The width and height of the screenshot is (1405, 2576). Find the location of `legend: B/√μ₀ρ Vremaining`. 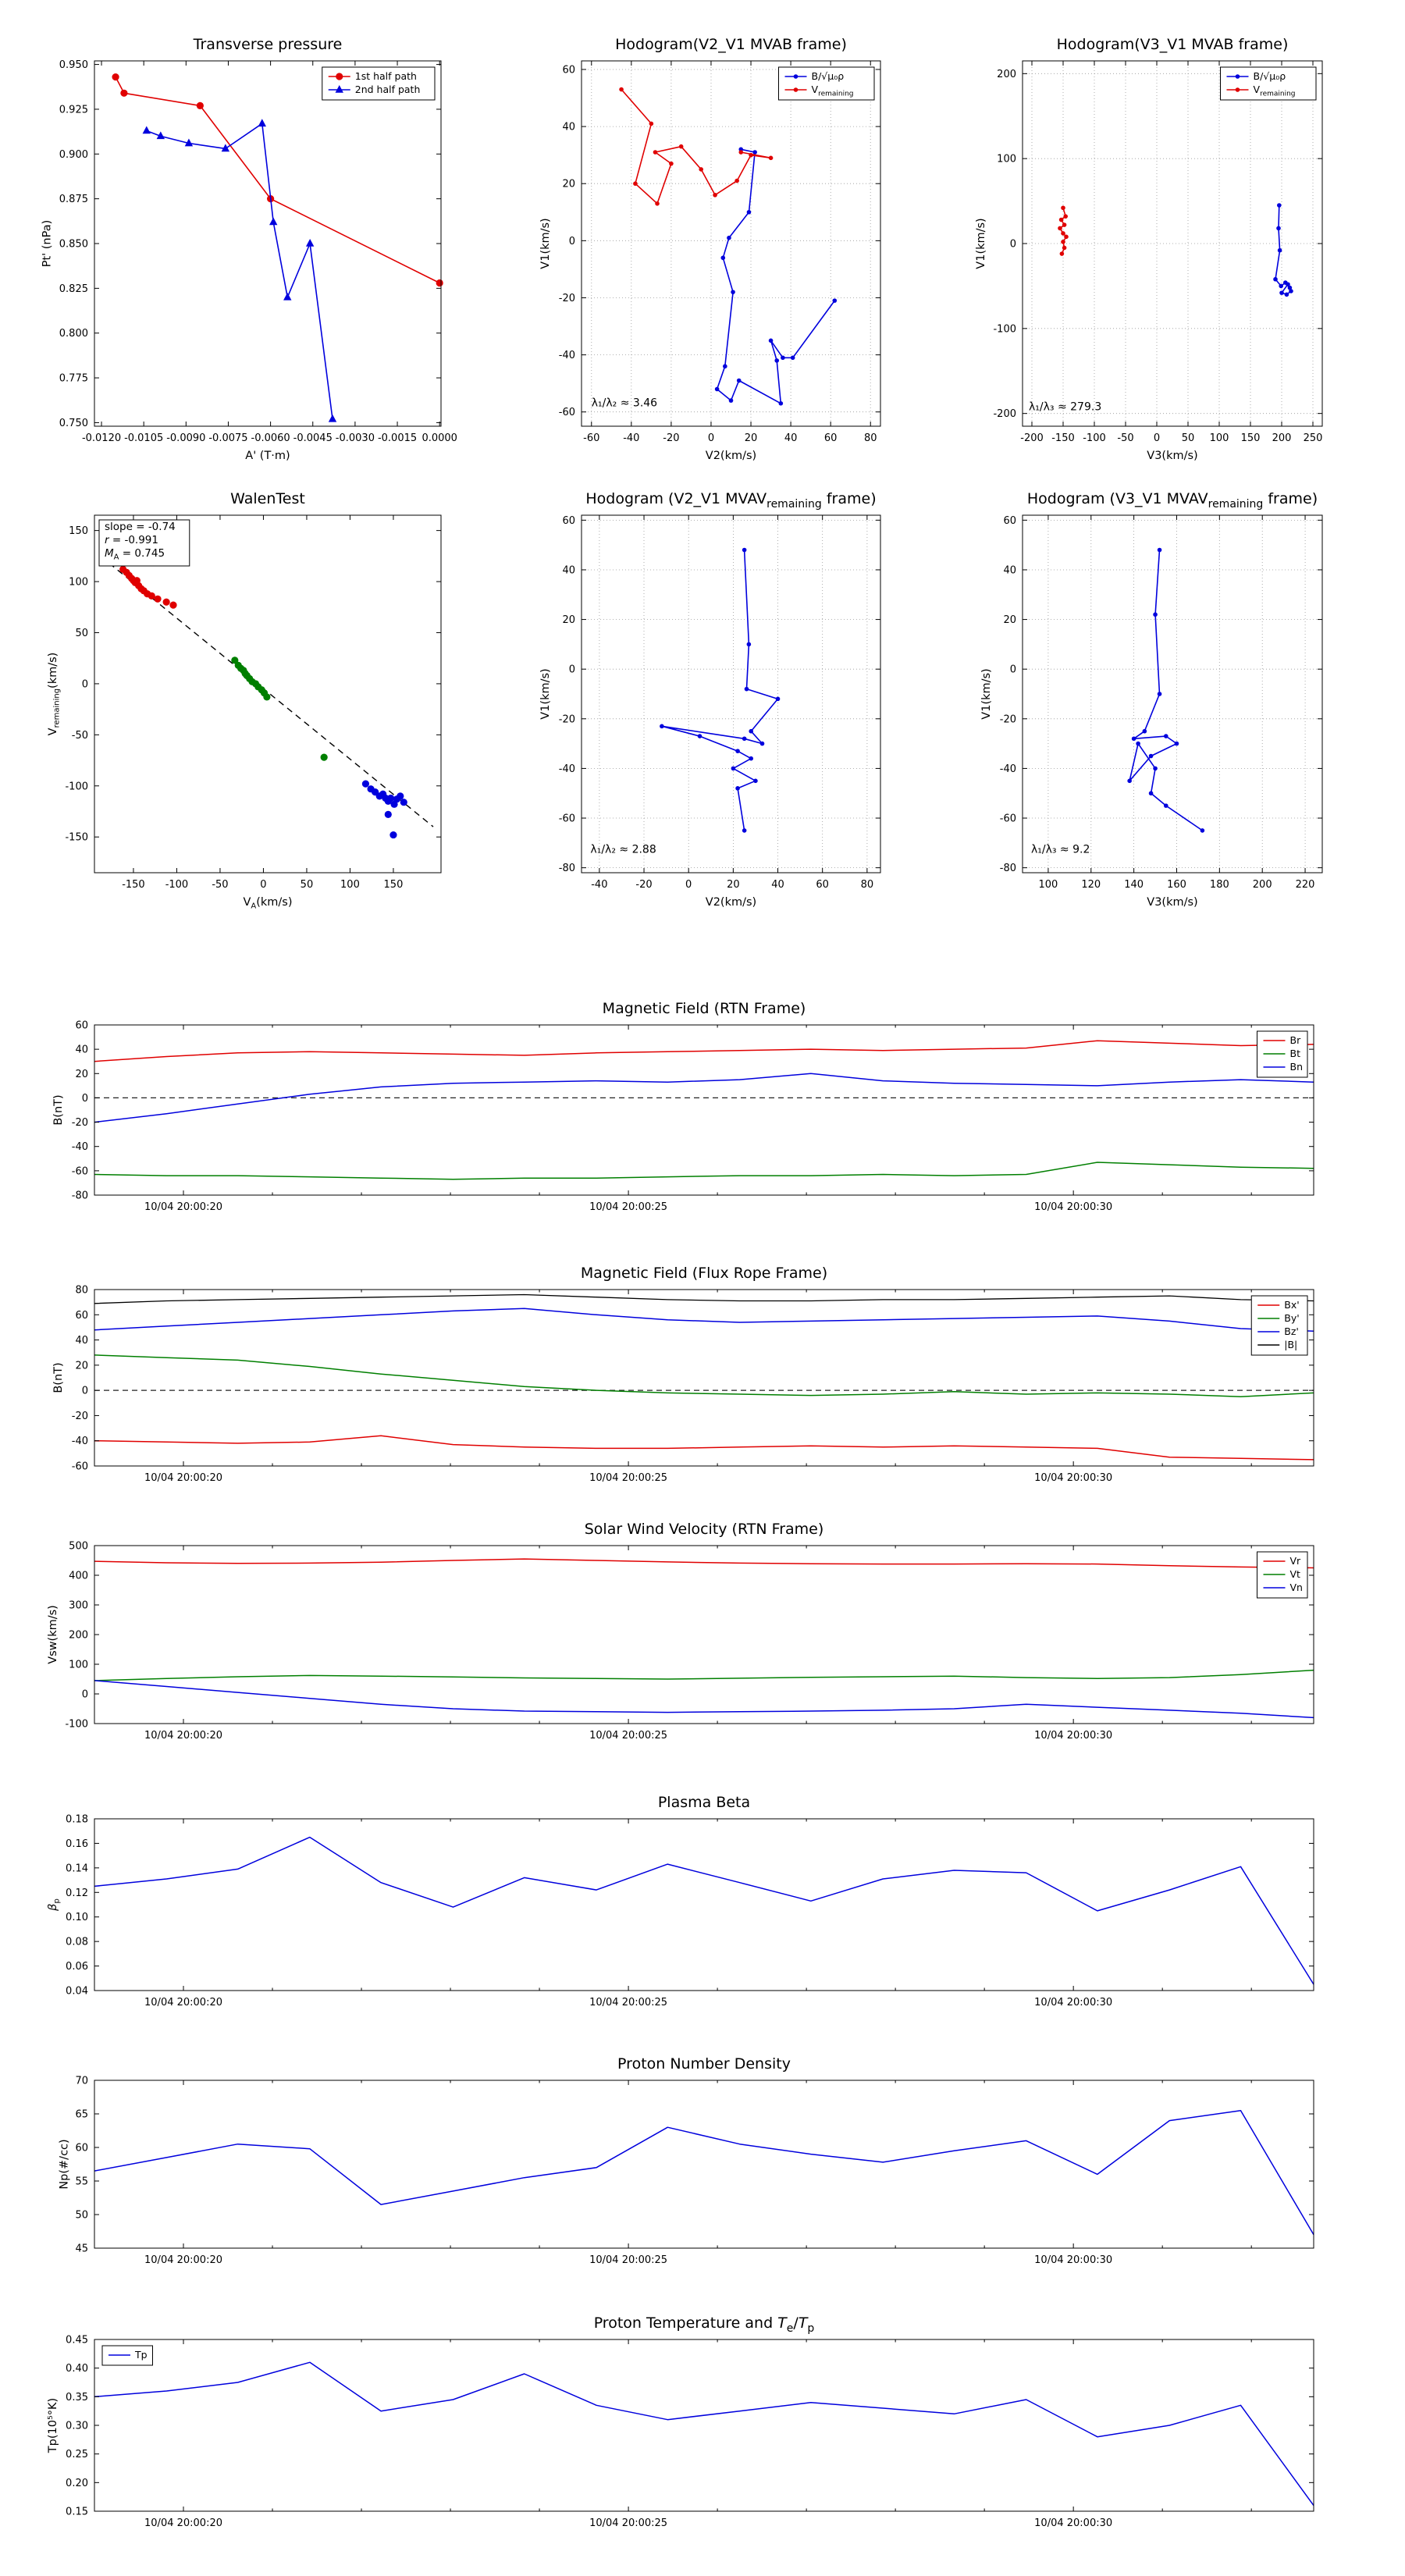

legend: B/√μ₀ρ Vremaining is located at coordinates (826, 83).